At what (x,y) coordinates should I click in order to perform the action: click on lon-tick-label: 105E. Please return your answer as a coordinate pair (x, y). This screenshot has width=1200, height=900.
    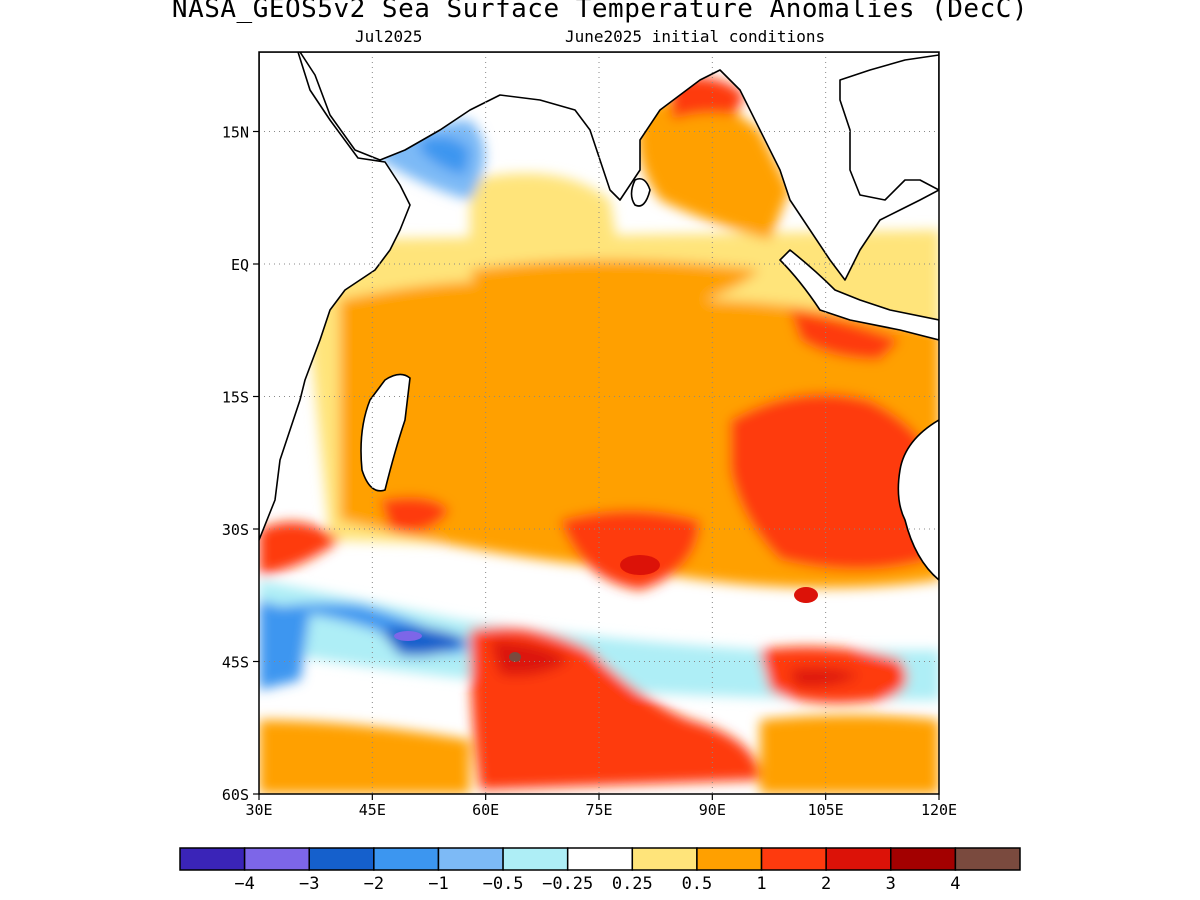
    Looking at the image, I should click on (826, 810).